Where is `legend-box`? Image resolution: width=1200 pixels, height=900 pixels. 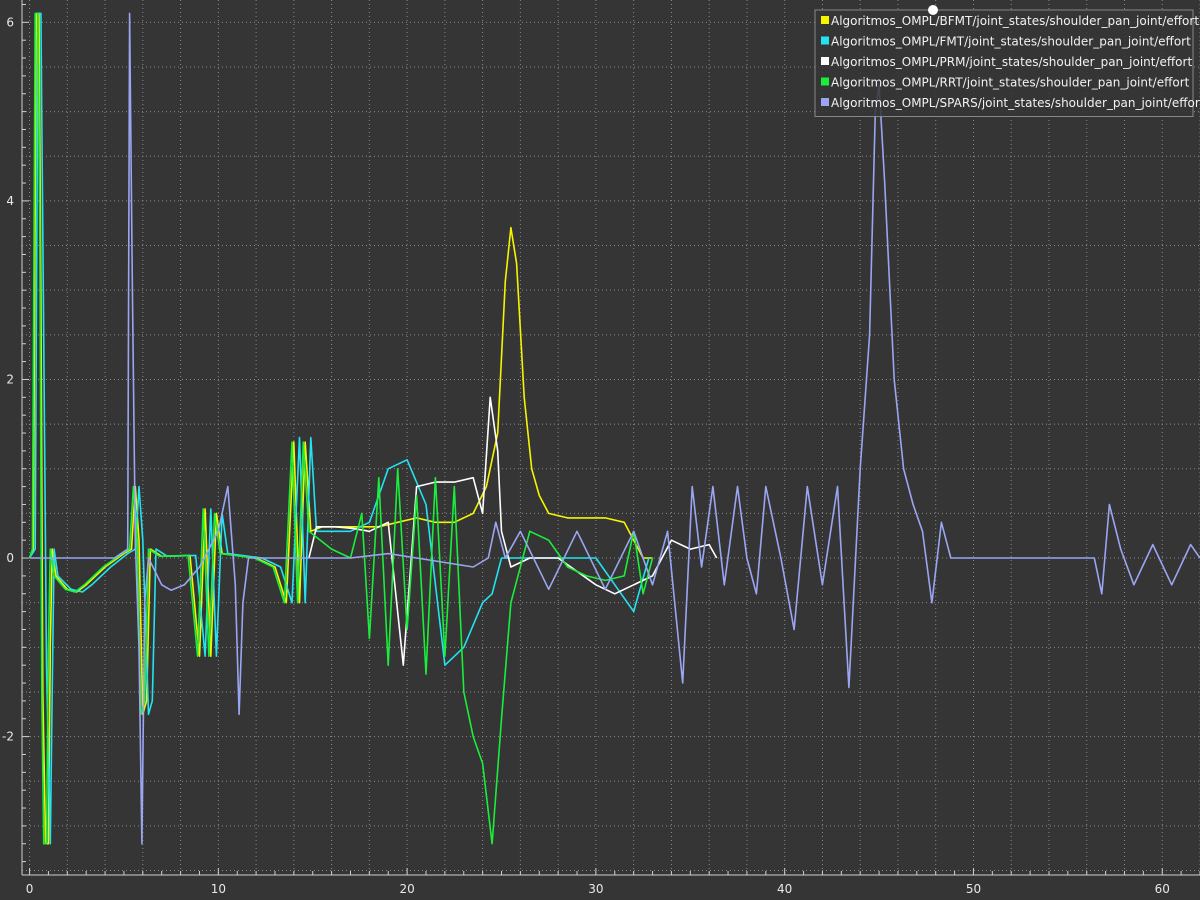 legend-box is located at coordinates (1004, 63).